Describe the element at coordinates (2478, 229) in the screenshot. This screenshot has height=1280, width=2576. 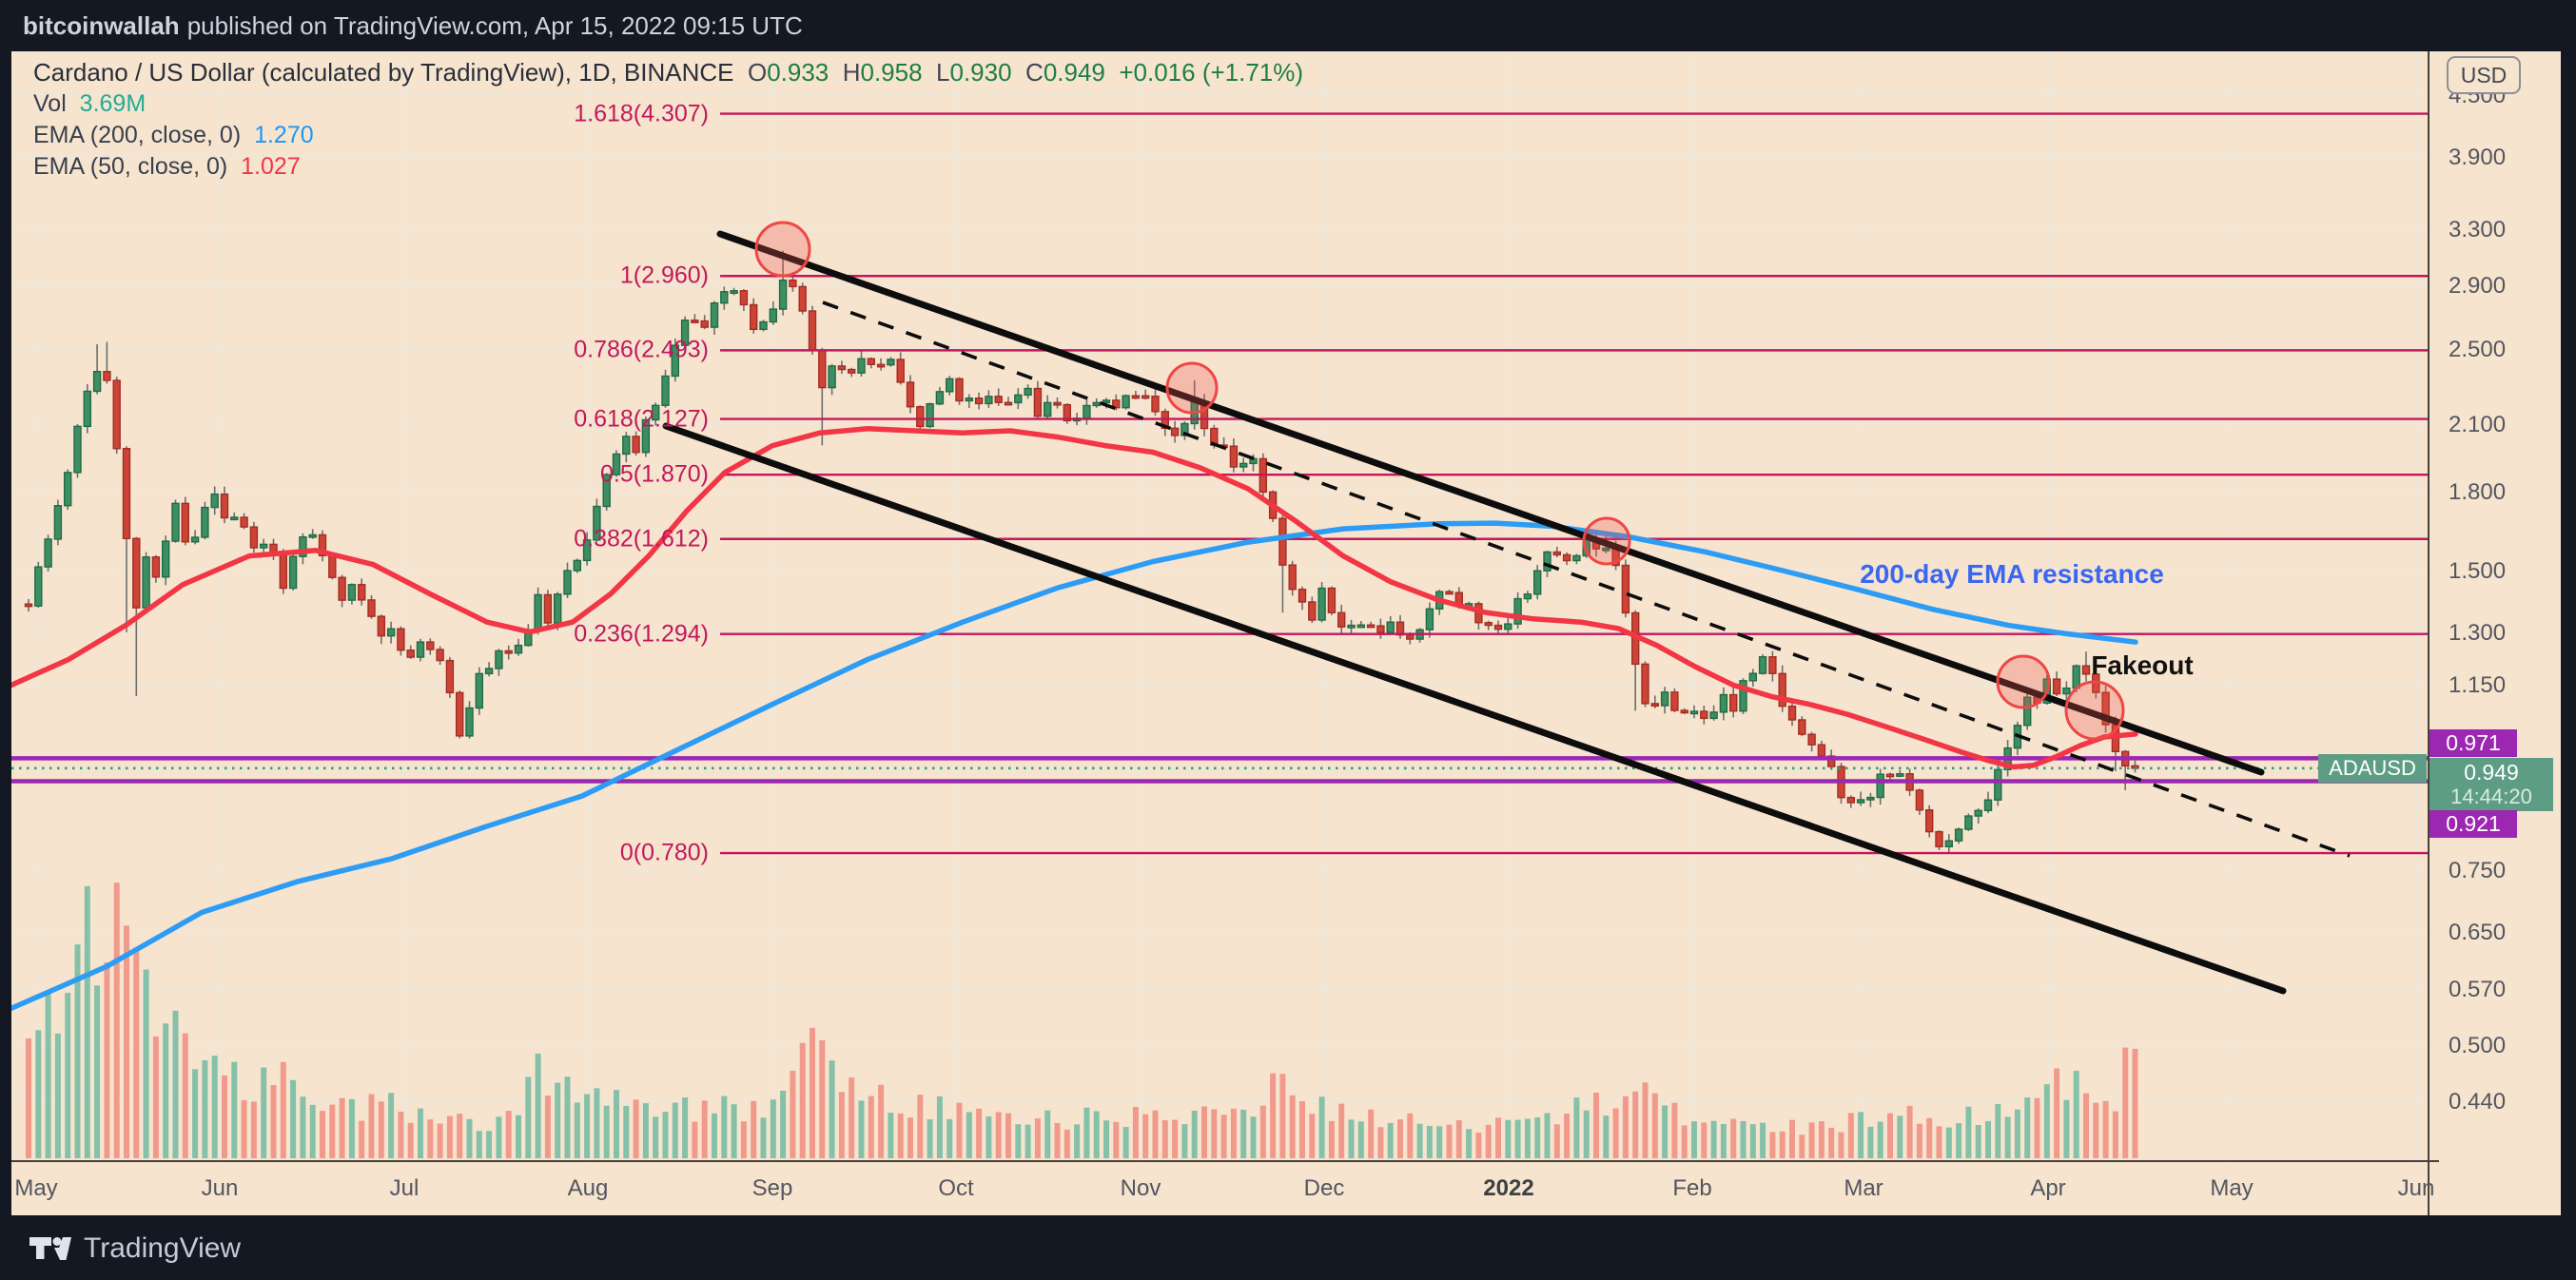
I see `price-tick-label: 3.300` at that location.